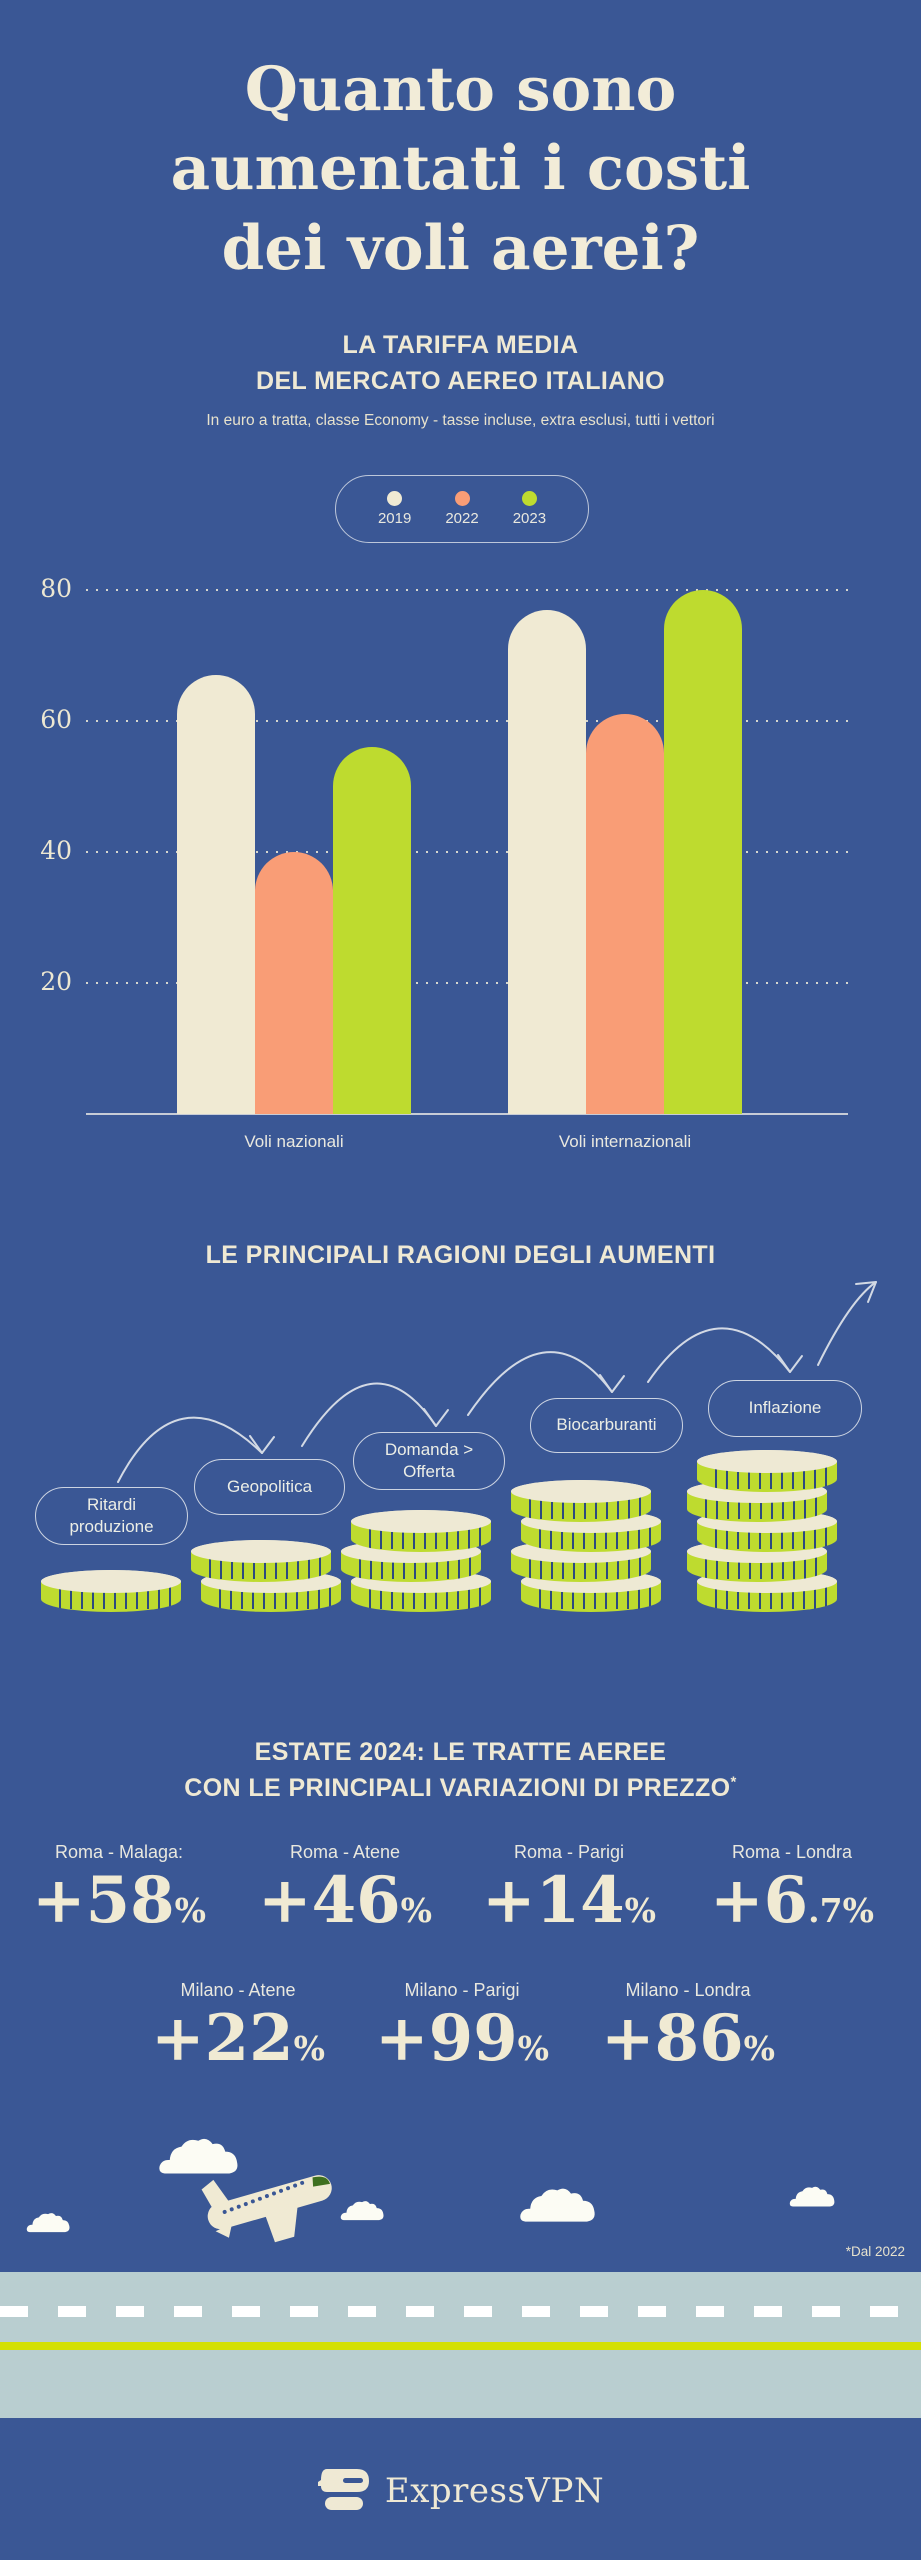 Image resolution: width=921 pixels, height=2560 pixels. Describe the element at coordinates (792, 1852) in the screenshot. I see `route-label: Roma - Londra` at that location.